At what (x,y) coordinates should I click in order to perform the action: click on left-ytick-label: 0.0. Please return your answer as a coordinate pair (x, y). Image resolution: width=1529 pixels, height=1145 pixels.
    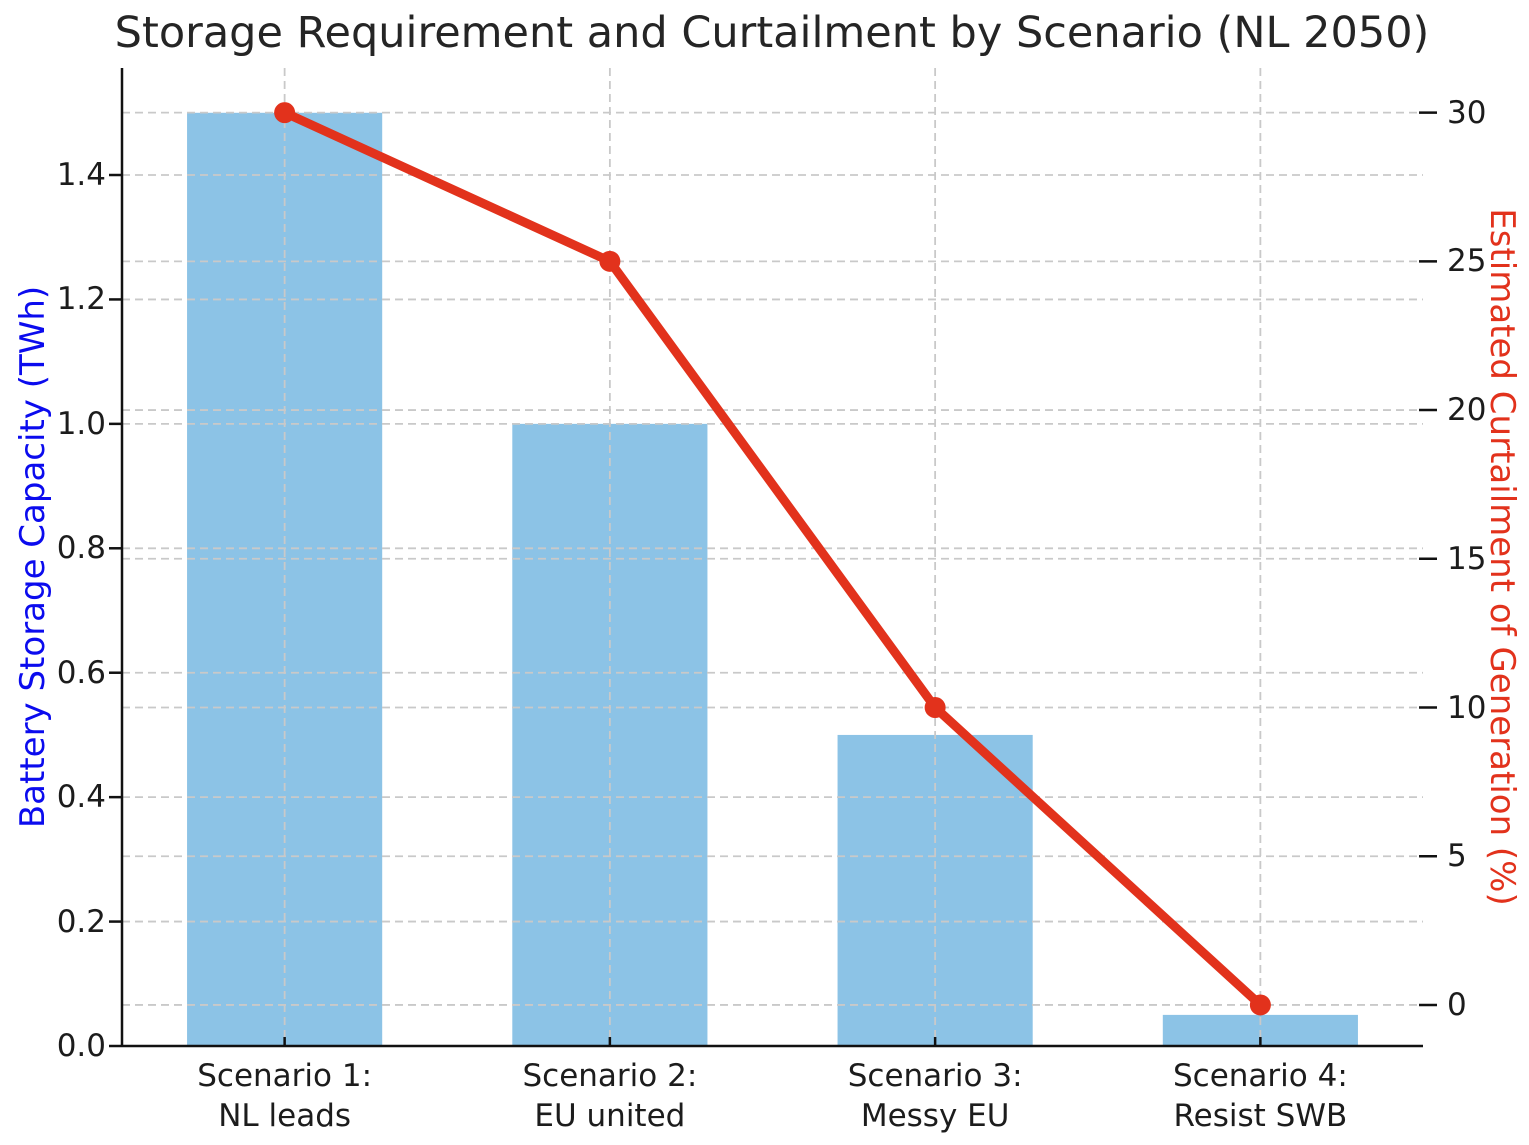
    Looking at the image, I should click on (81, 1046).